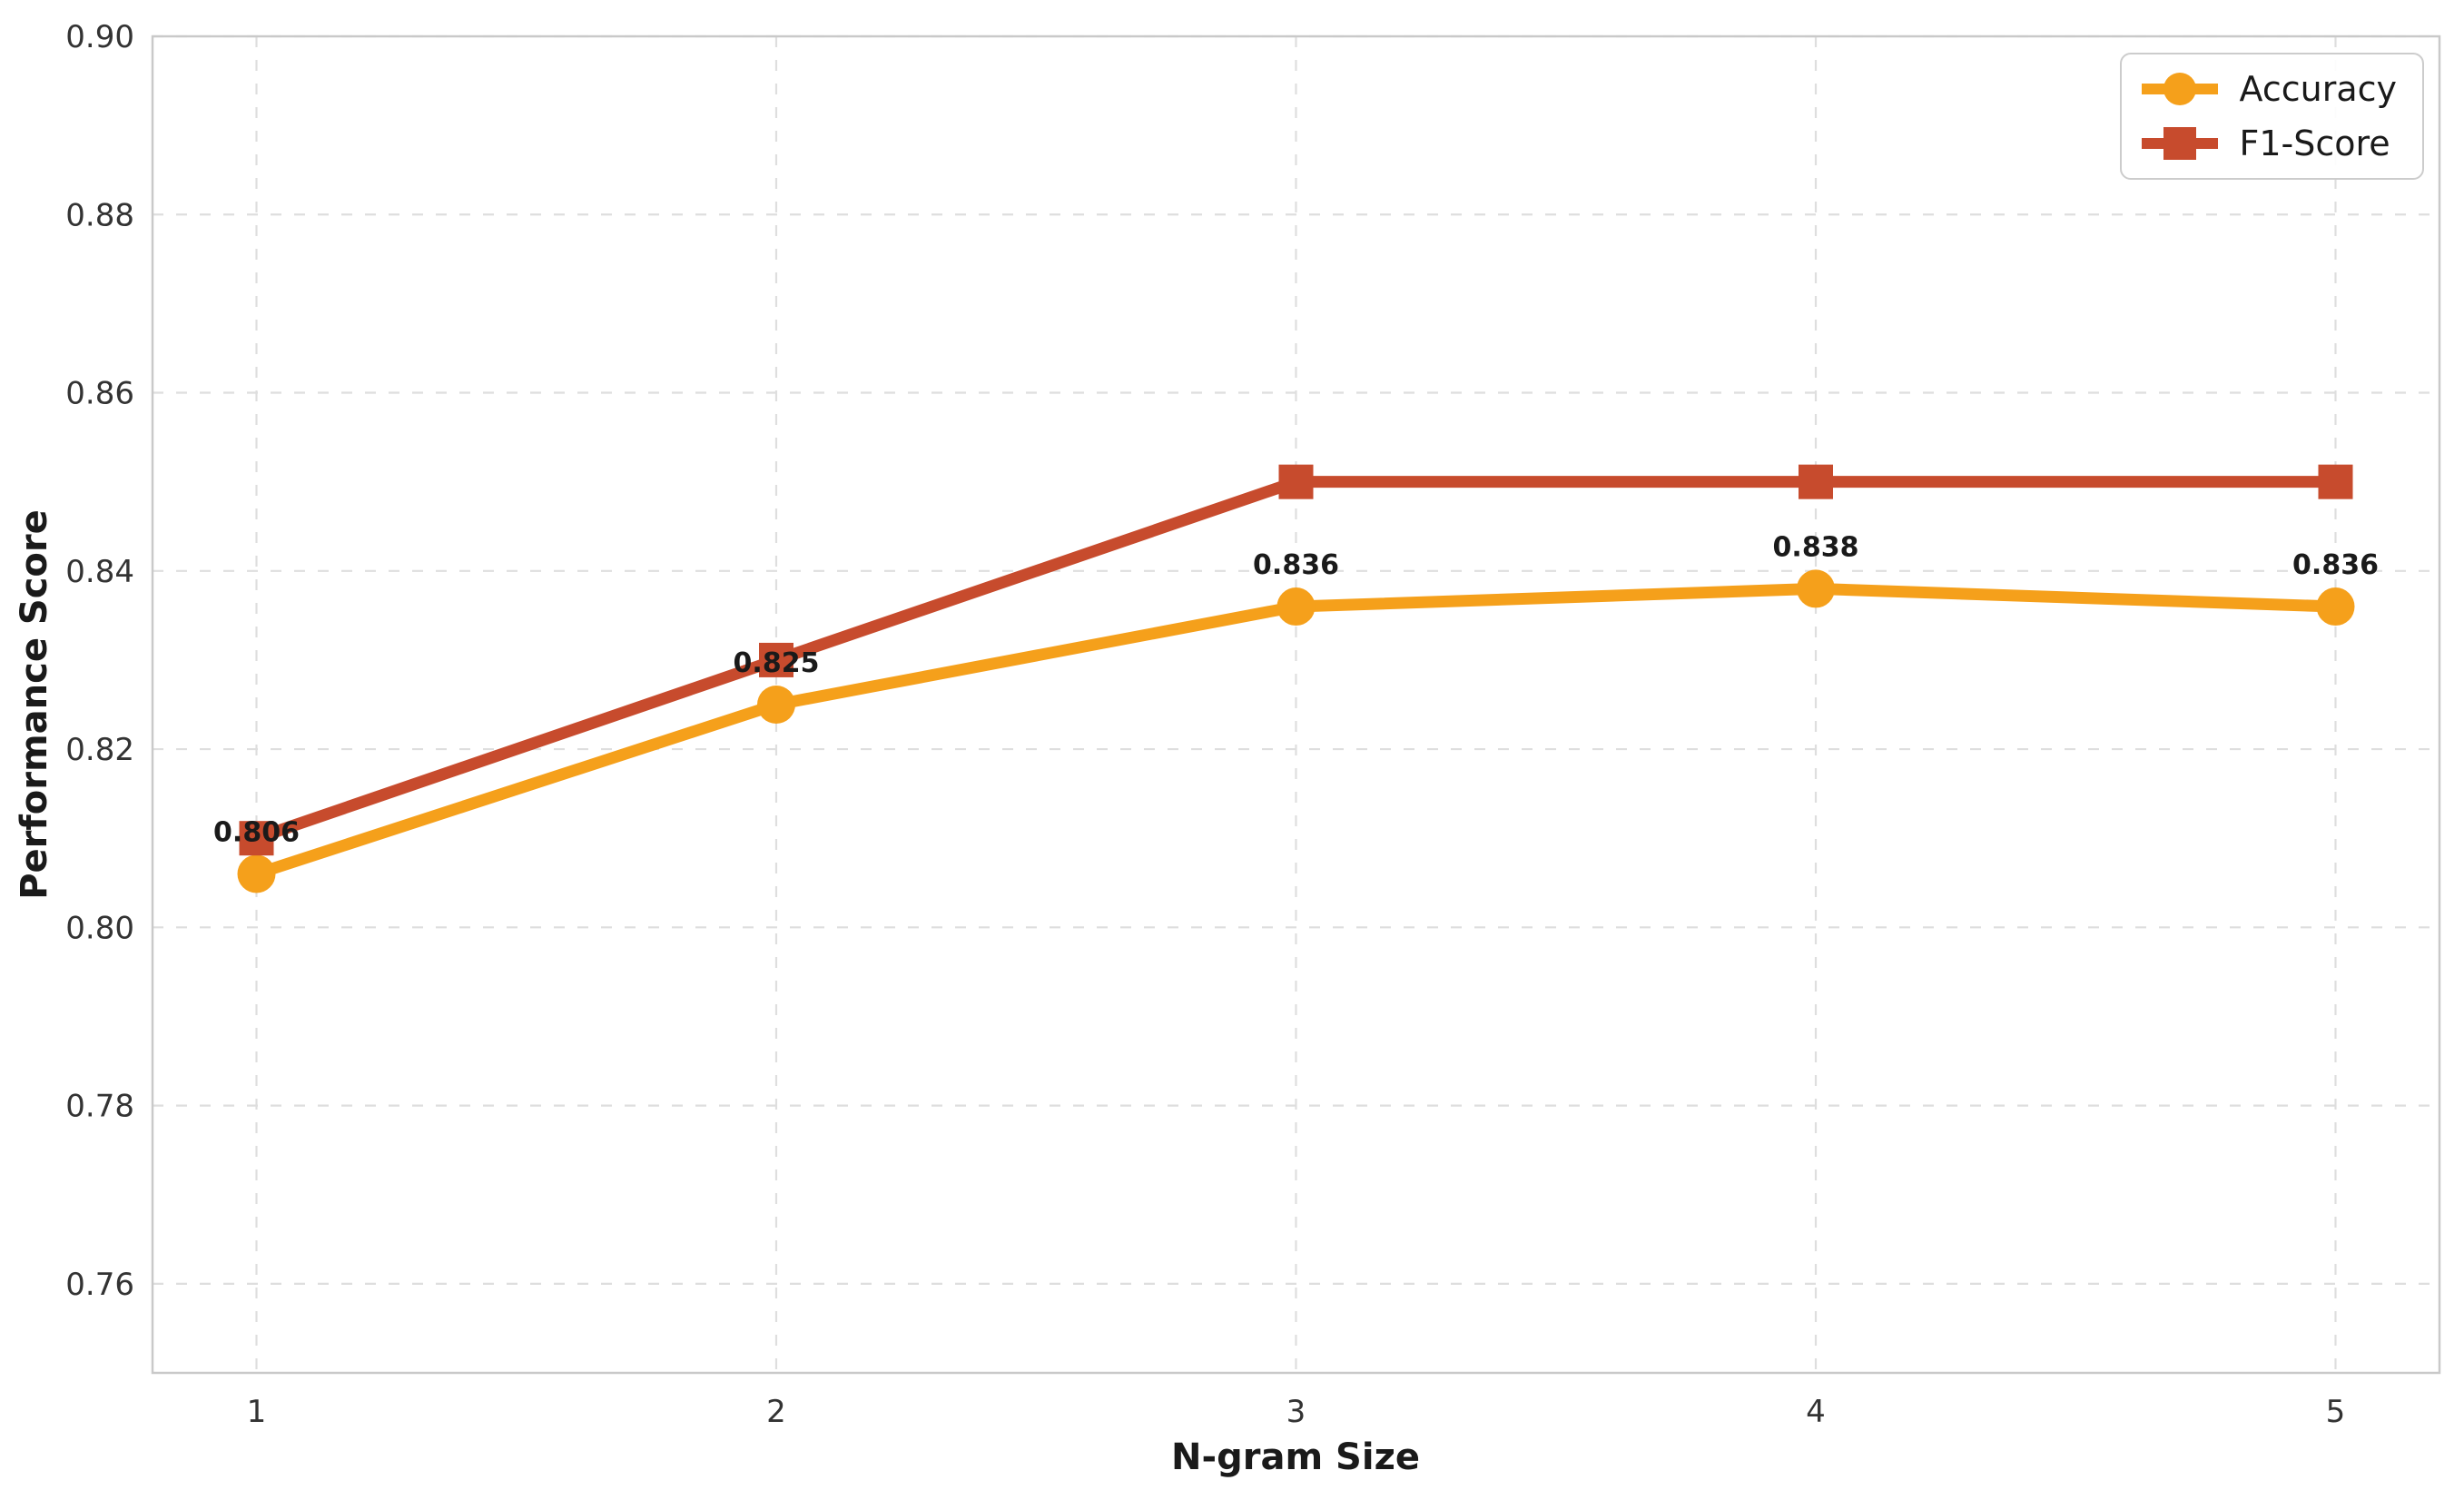  What do you see at coordinates (2314, 143) in the screenshot?
I see `legend-label-f1-score: F1-Score` at bounding box center [2314, 143].